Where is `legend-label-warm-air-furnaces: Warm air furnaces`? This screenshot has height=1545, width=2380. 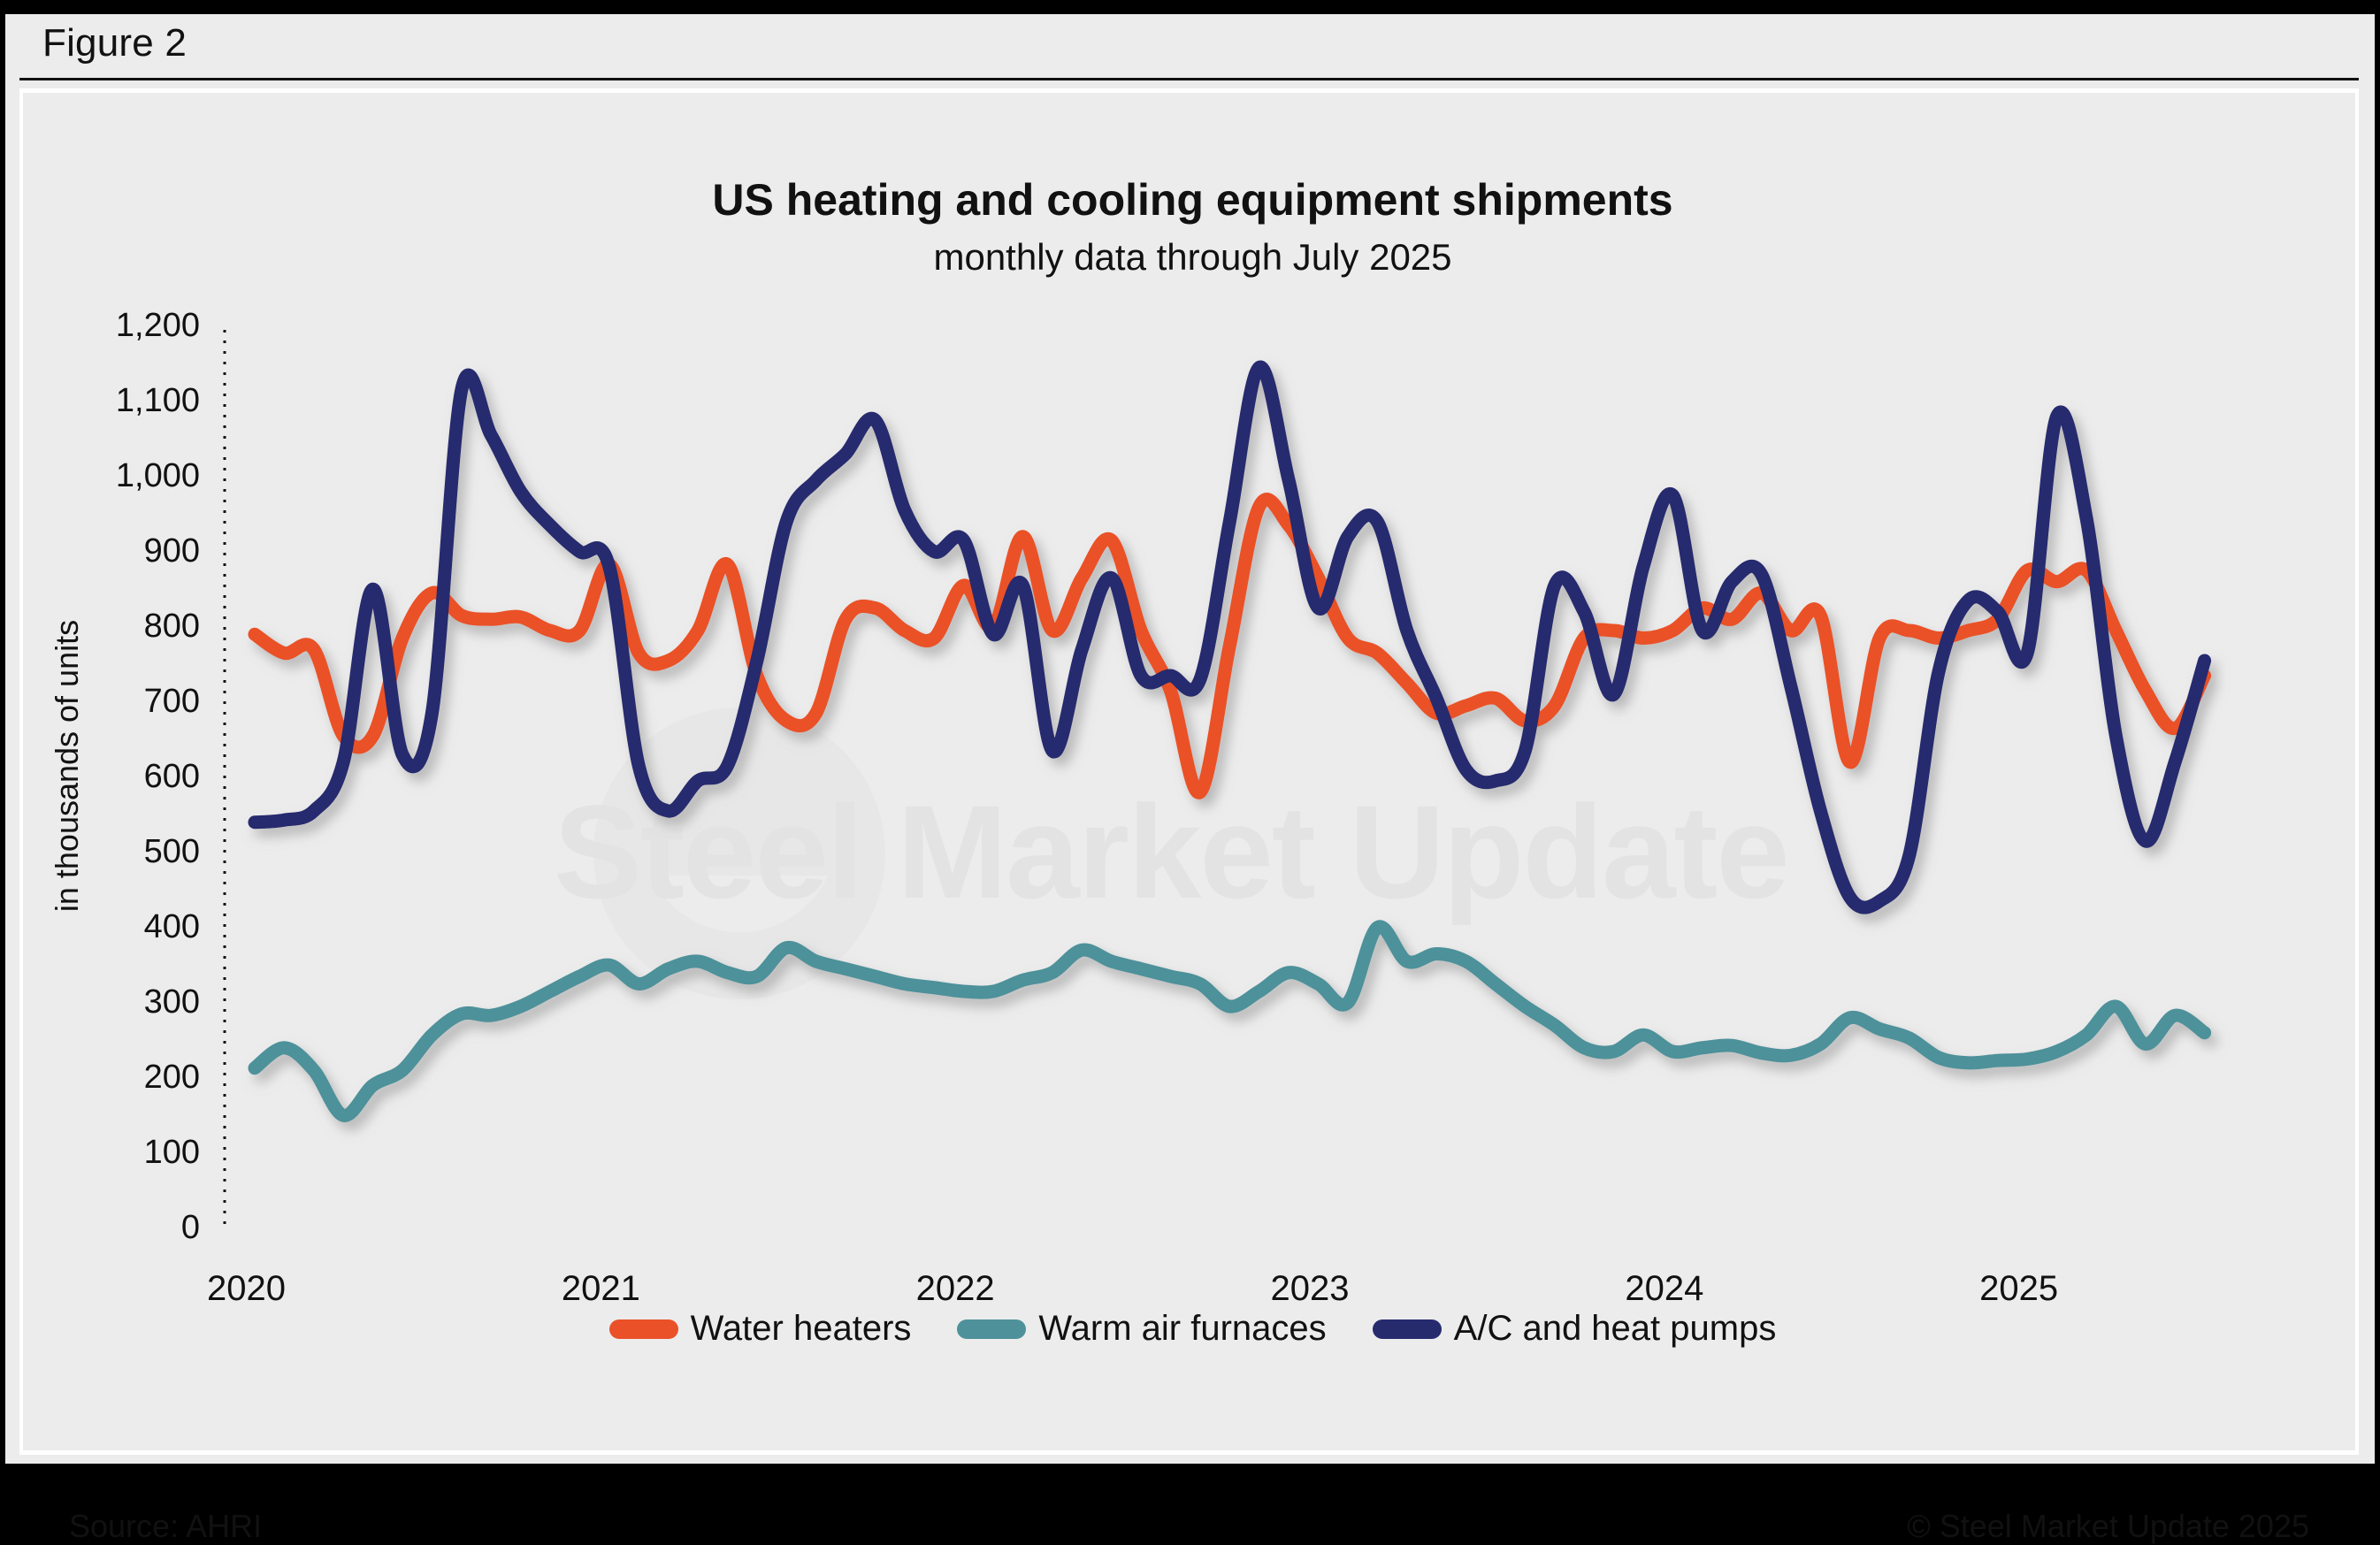 legend-label-warm-air-furnaces: Warm air furnaces is located at coordinates (1182, 1328).